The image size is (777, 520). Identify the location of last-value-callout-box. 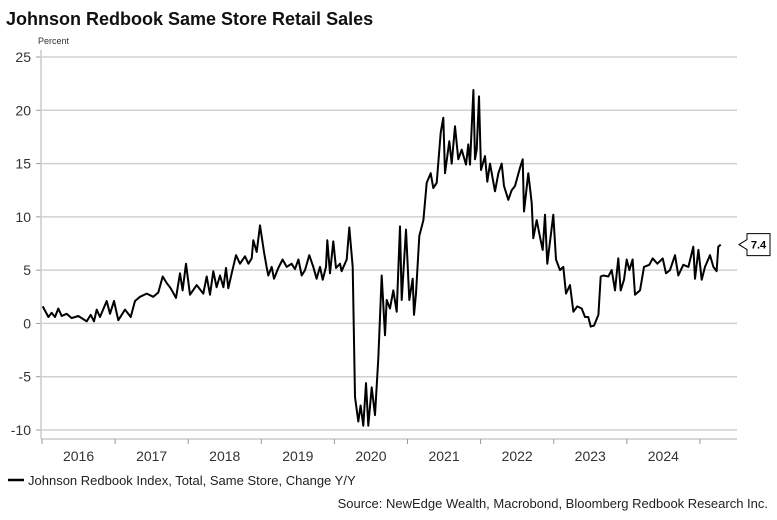
(754, 245).